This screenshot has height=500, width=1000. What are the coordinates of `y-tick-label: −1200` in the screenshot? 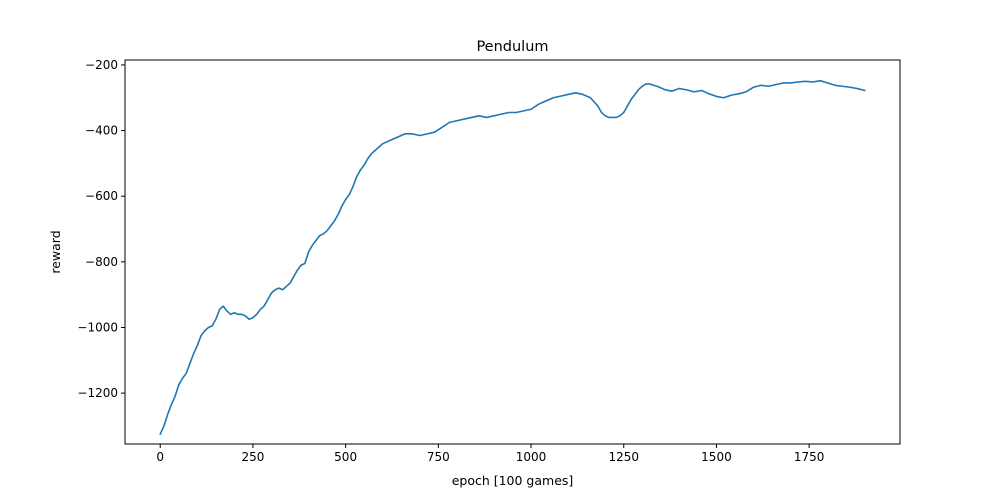 It's located at (97, 393).